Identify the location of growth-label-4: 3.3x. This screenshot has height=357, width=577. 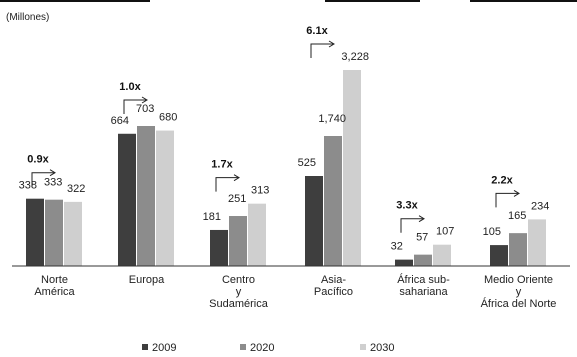
(407, 206).